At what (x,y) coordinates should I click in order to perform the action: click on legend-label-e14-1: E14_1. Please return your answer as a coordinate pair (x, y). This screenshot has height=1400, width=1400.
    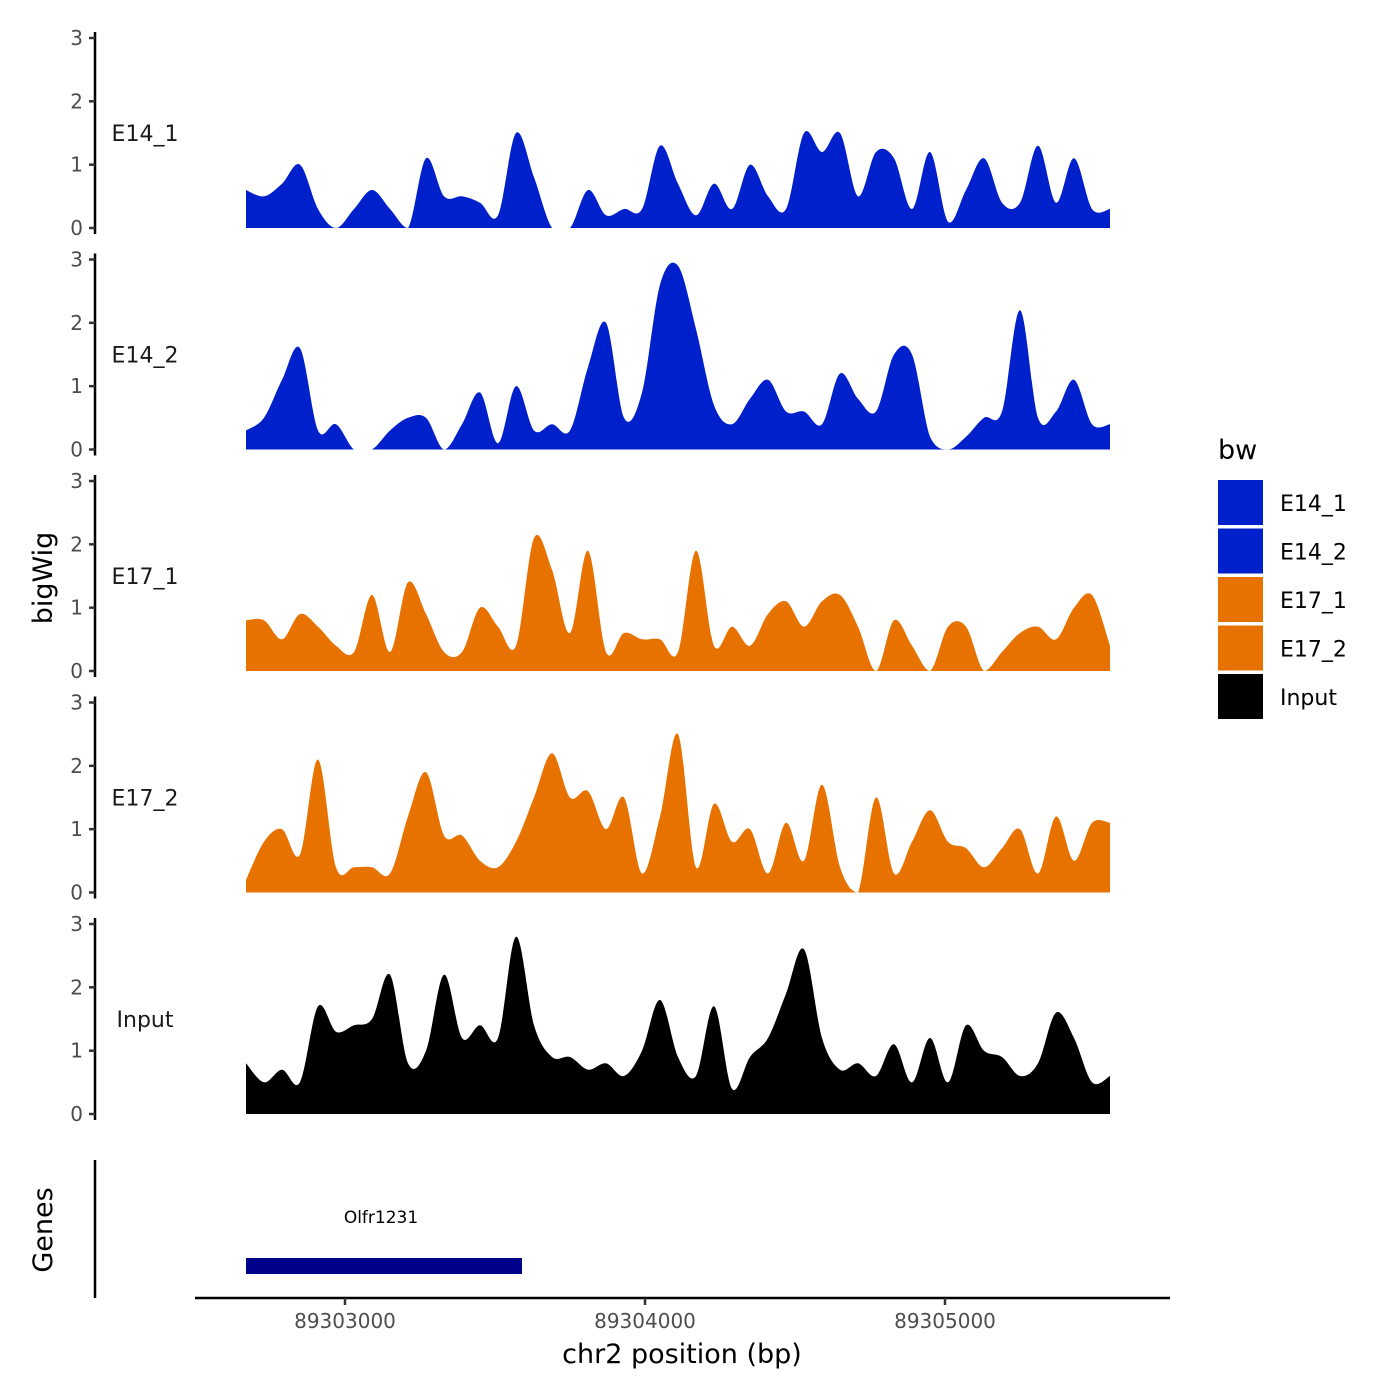
    Looking at the image, I should click on (1313, 504).